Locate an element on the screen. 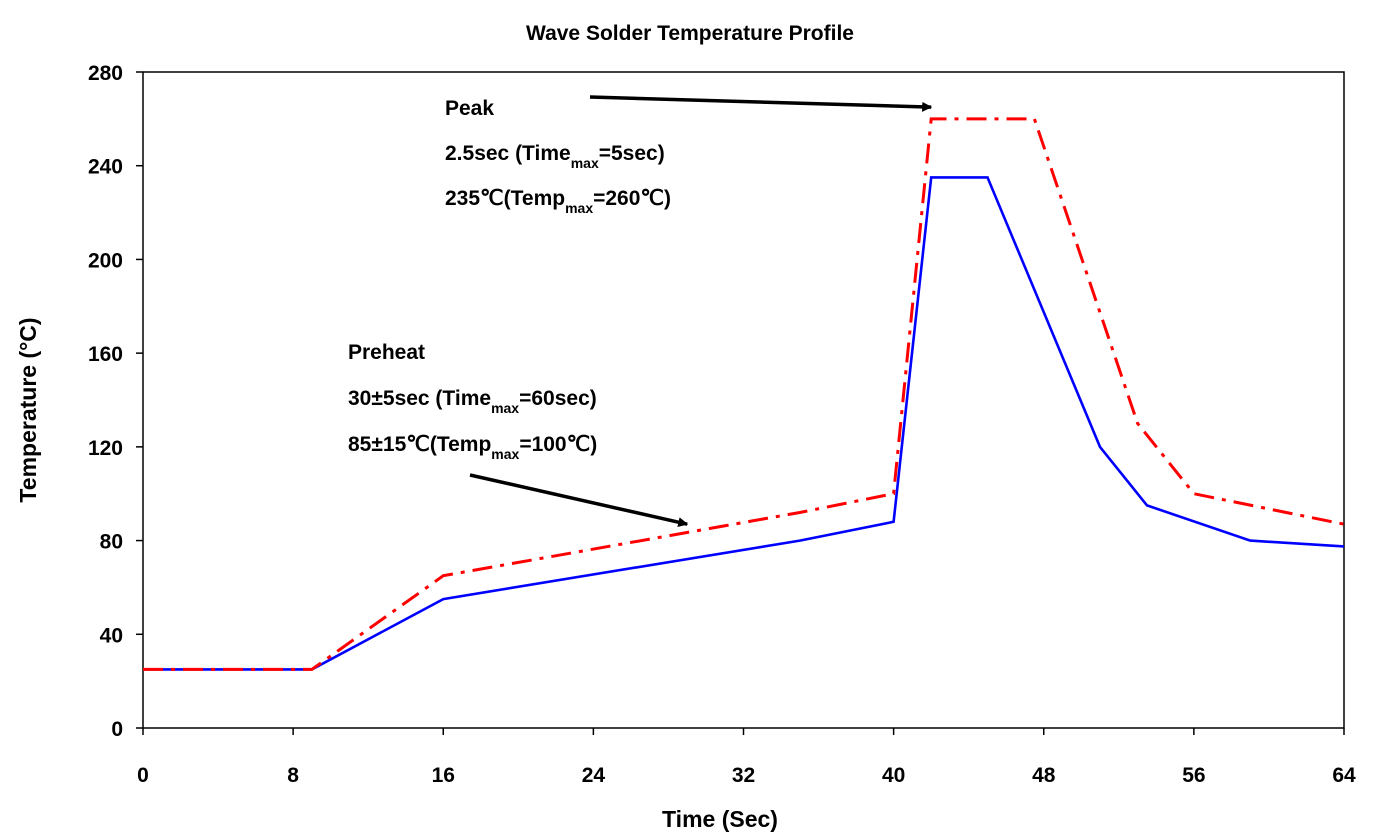  preheat-arrow is located at coordinates (579, 500).